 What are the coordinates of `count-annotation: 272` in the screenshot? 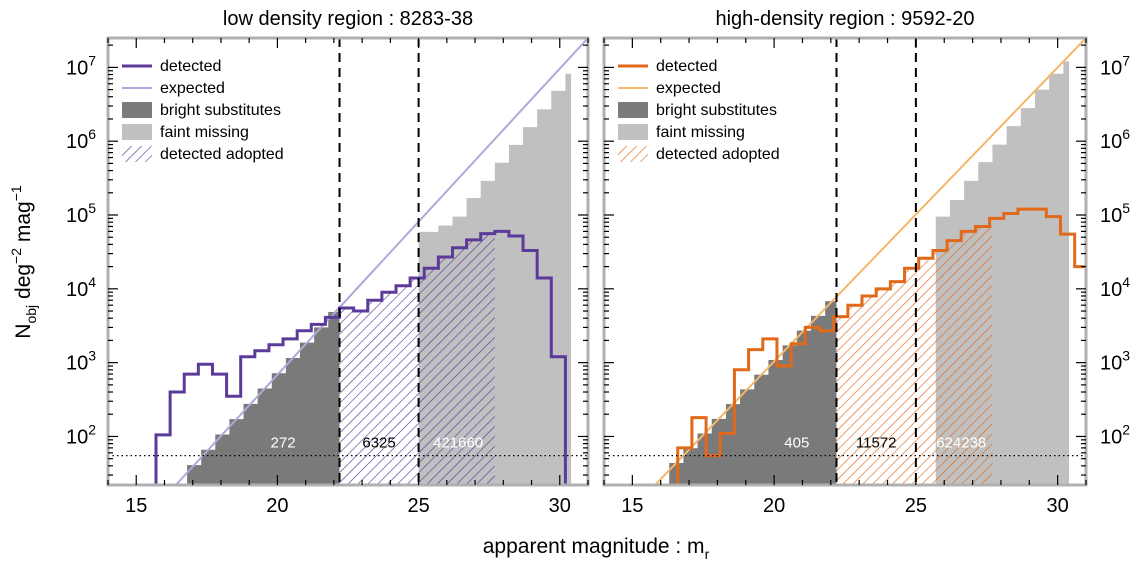 It's located at (283, 443).